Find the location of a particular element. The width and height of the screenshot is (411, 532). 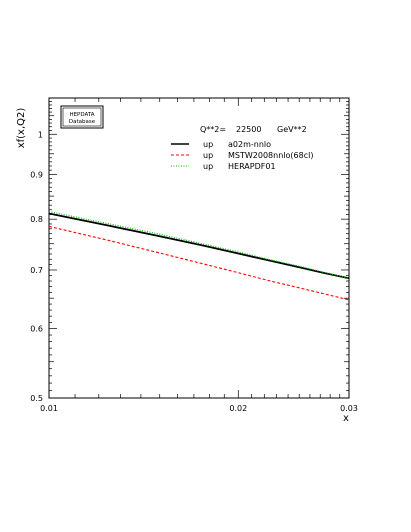

x-axis-label: x is located at coordinates (346, 418).